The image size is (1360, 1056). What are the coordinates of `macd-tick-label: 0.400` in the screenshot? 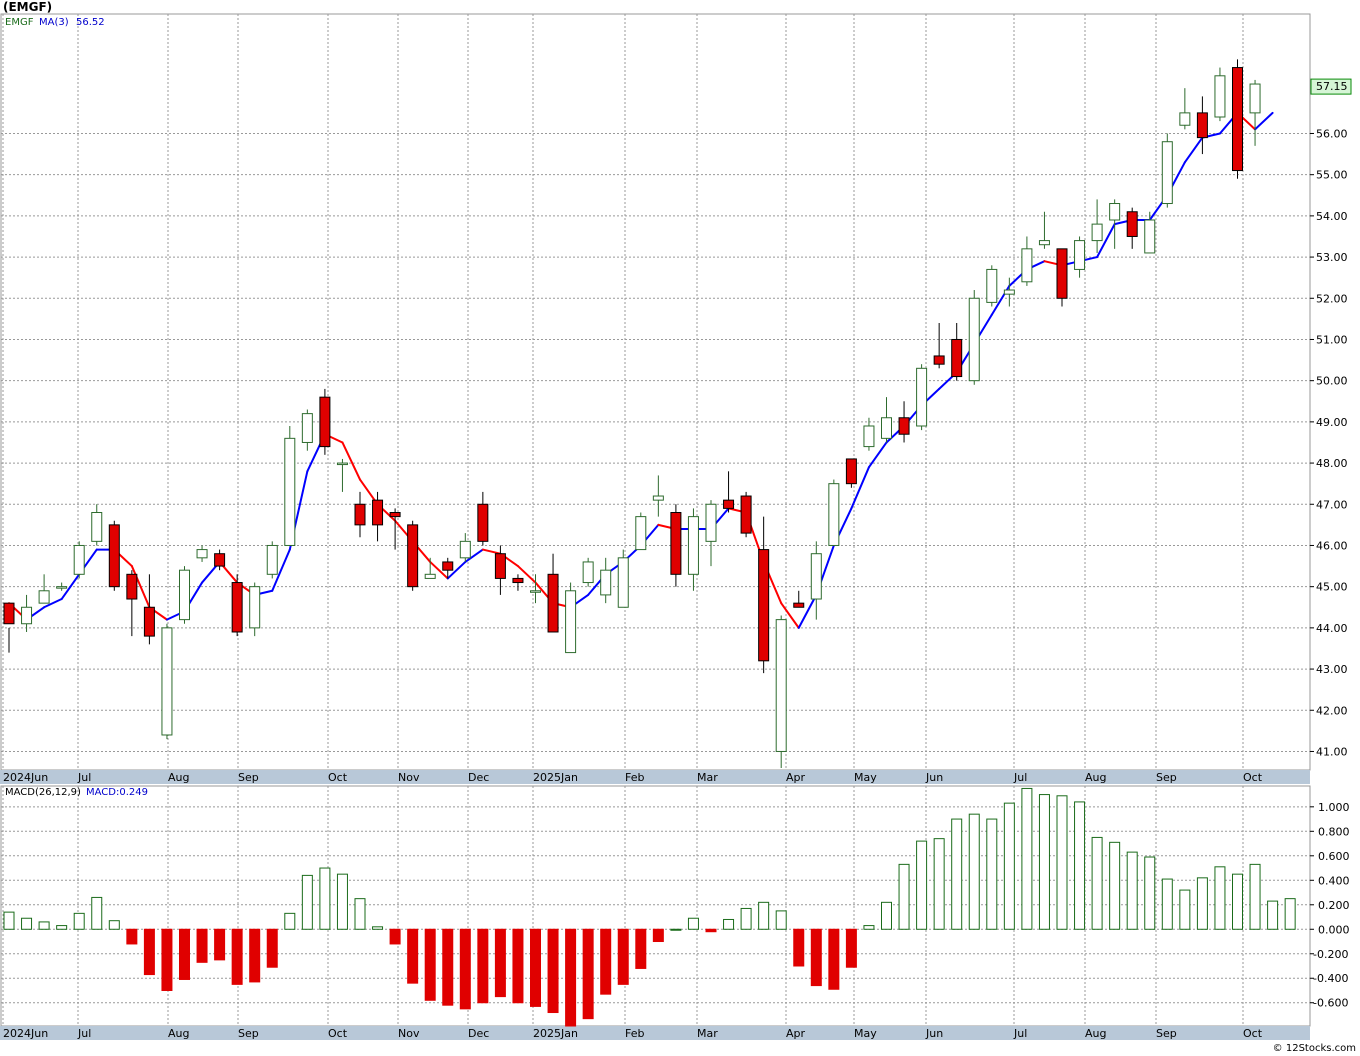 It's located at (1334, 880).